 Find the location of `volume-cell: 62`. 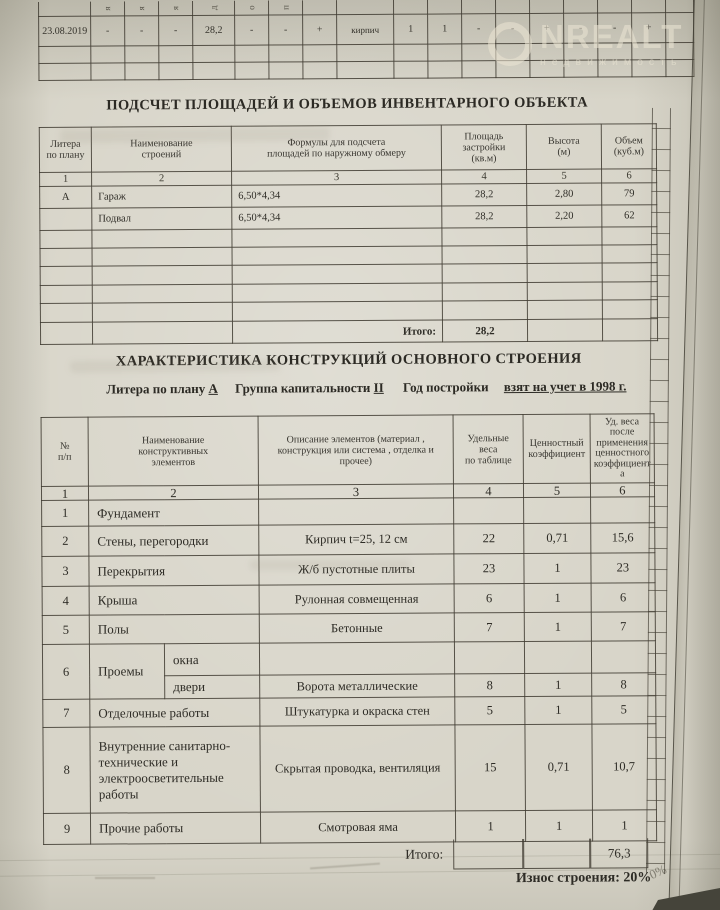

volume-cell: 62 is located at coordinates (629, 216).